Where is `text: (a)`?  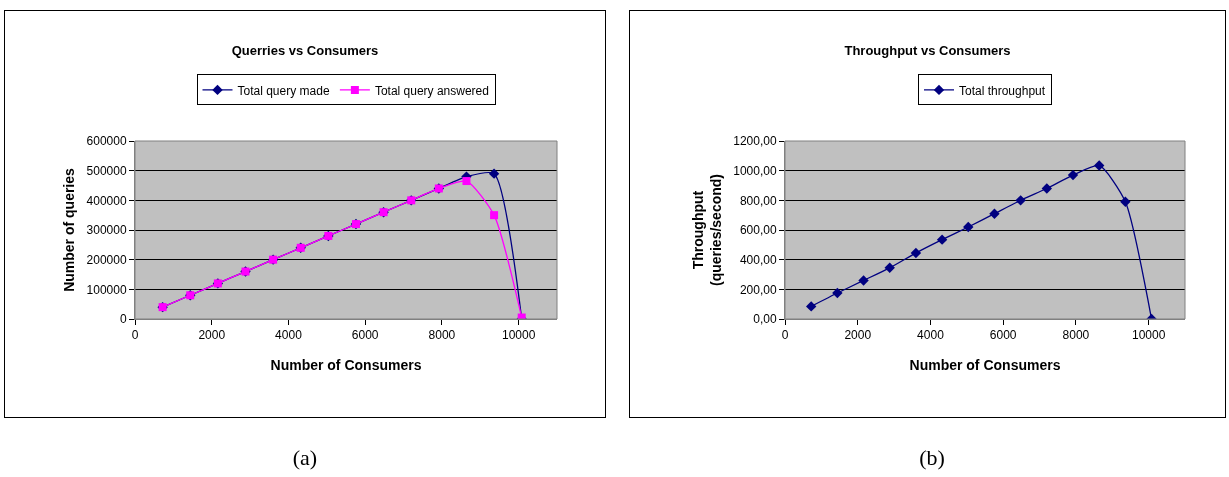 text: (a) is located at coordinates (305, 458).